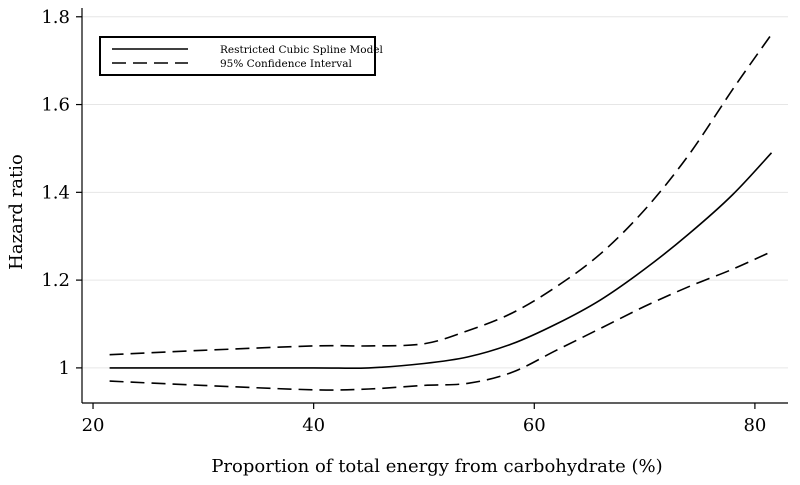  I want to click on legend-label-ci: 95% Confidence Interval, so click(286, 64).